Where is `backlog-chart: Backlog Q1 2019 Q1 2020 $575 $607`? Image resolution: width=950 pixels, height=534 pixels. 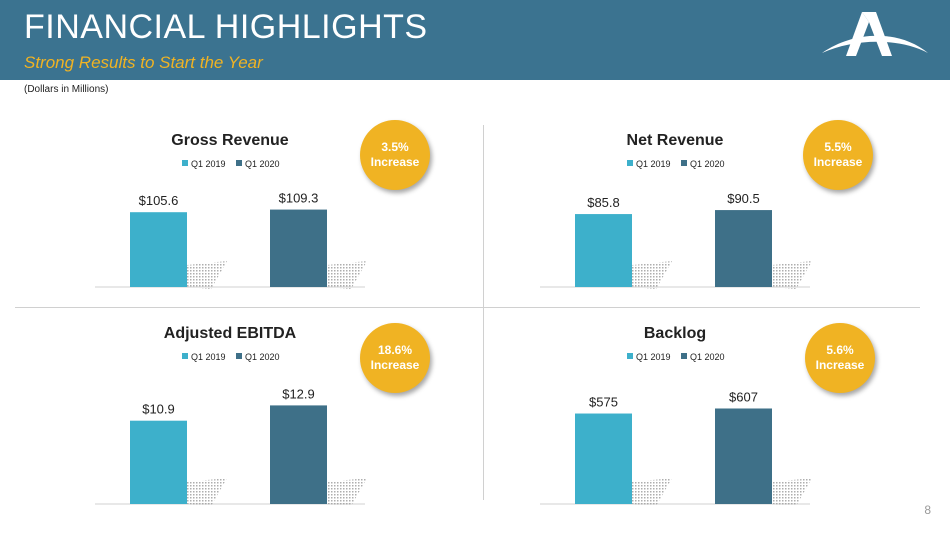 backlog-chart: Backlog Q1 2019 Q1 2020 $575 $607 is located at coordinates (676, 415).